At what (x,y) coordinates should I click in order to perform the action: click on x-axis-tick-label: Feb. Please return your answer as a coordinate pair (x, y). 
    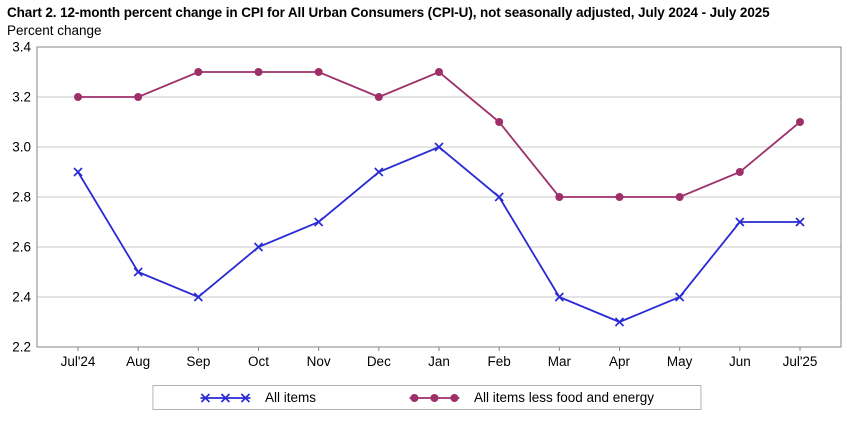
    Looking at the image, I should click on (499, 361).